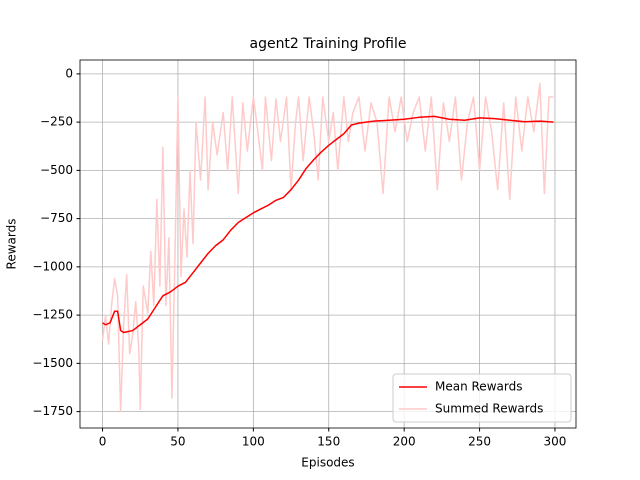  I want to click on legend-box, so click(482, 398).